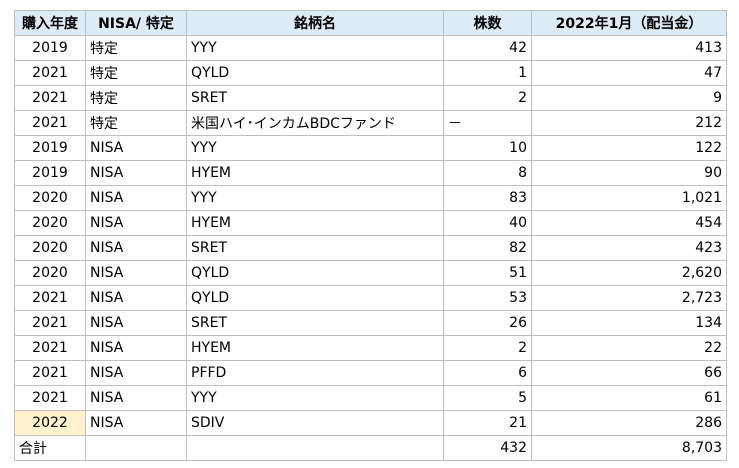  Describe the element at coordinates (487, 48) in the screenshot. I see `table-cell: 42` at that location.